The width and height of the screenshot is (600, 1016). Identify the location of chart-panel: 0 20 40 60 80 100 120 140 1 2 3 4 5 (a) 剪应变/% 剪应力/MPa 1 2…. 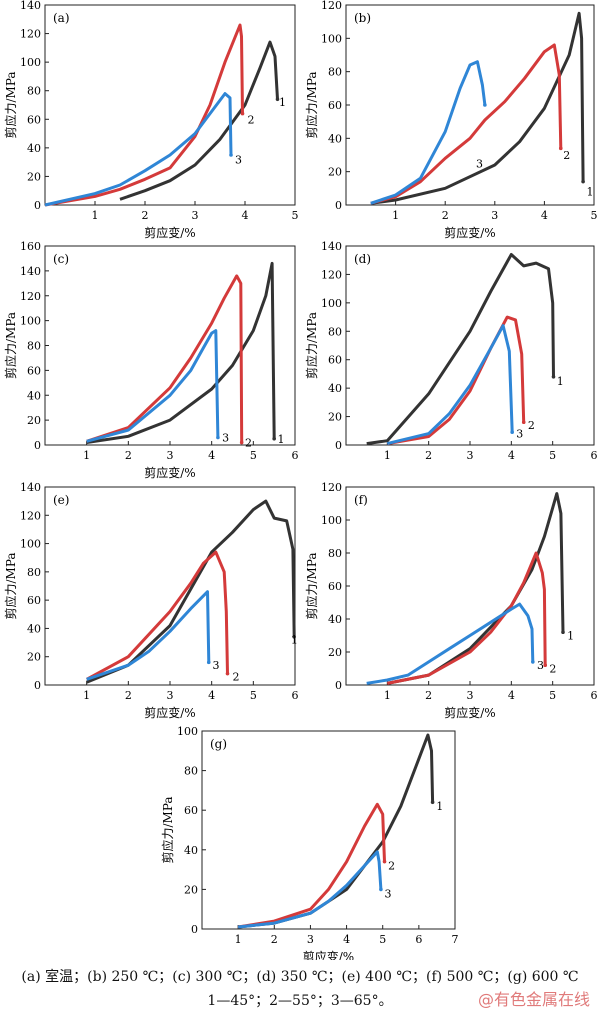
(151, 120).